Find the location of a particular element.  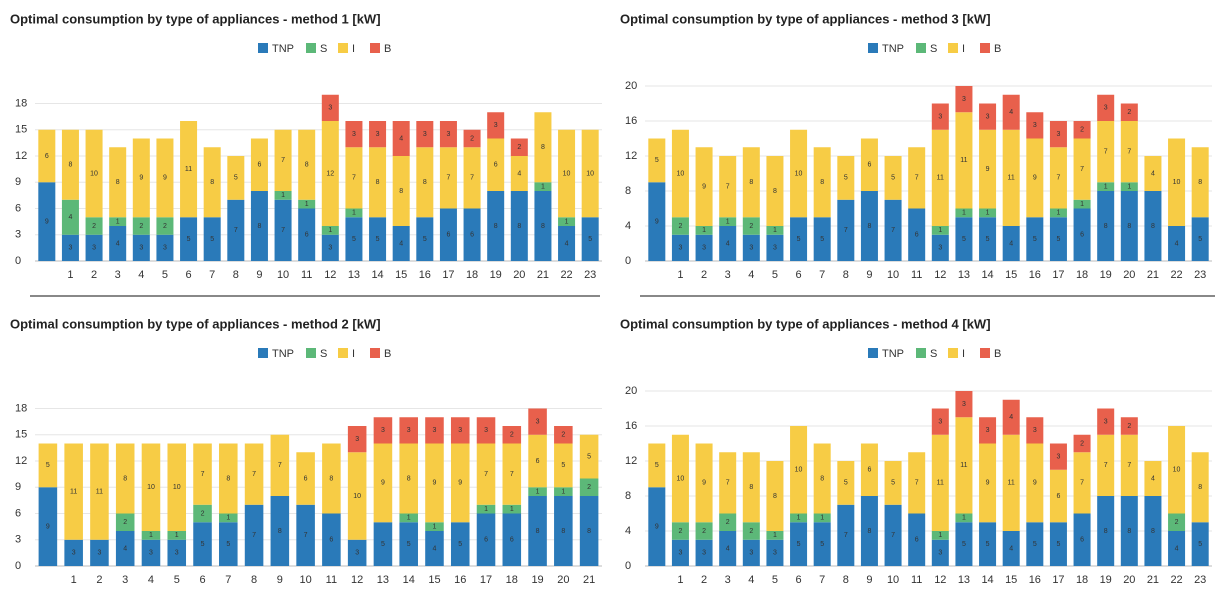

y-tick-label: 4 is located at coordinates (628, 226).